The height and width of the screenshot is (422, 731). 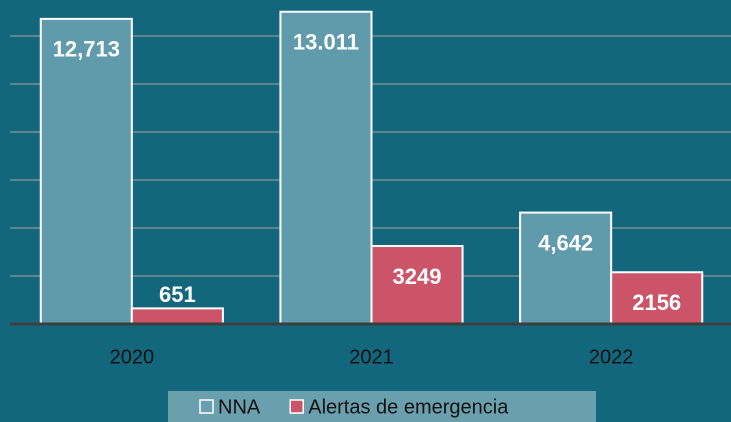 What do you see at coordinates (86, 49) in the screenshot?
I see `data-label: 12,713` at bounding box center [86, 49].